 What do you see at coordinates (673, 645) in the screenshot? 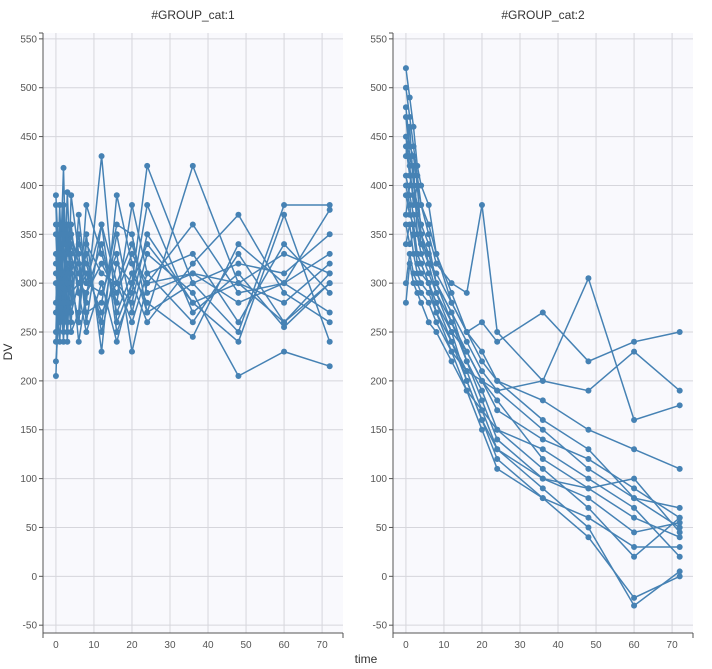
I see `x-tick-label: 70` at bounding box center [673, 645].